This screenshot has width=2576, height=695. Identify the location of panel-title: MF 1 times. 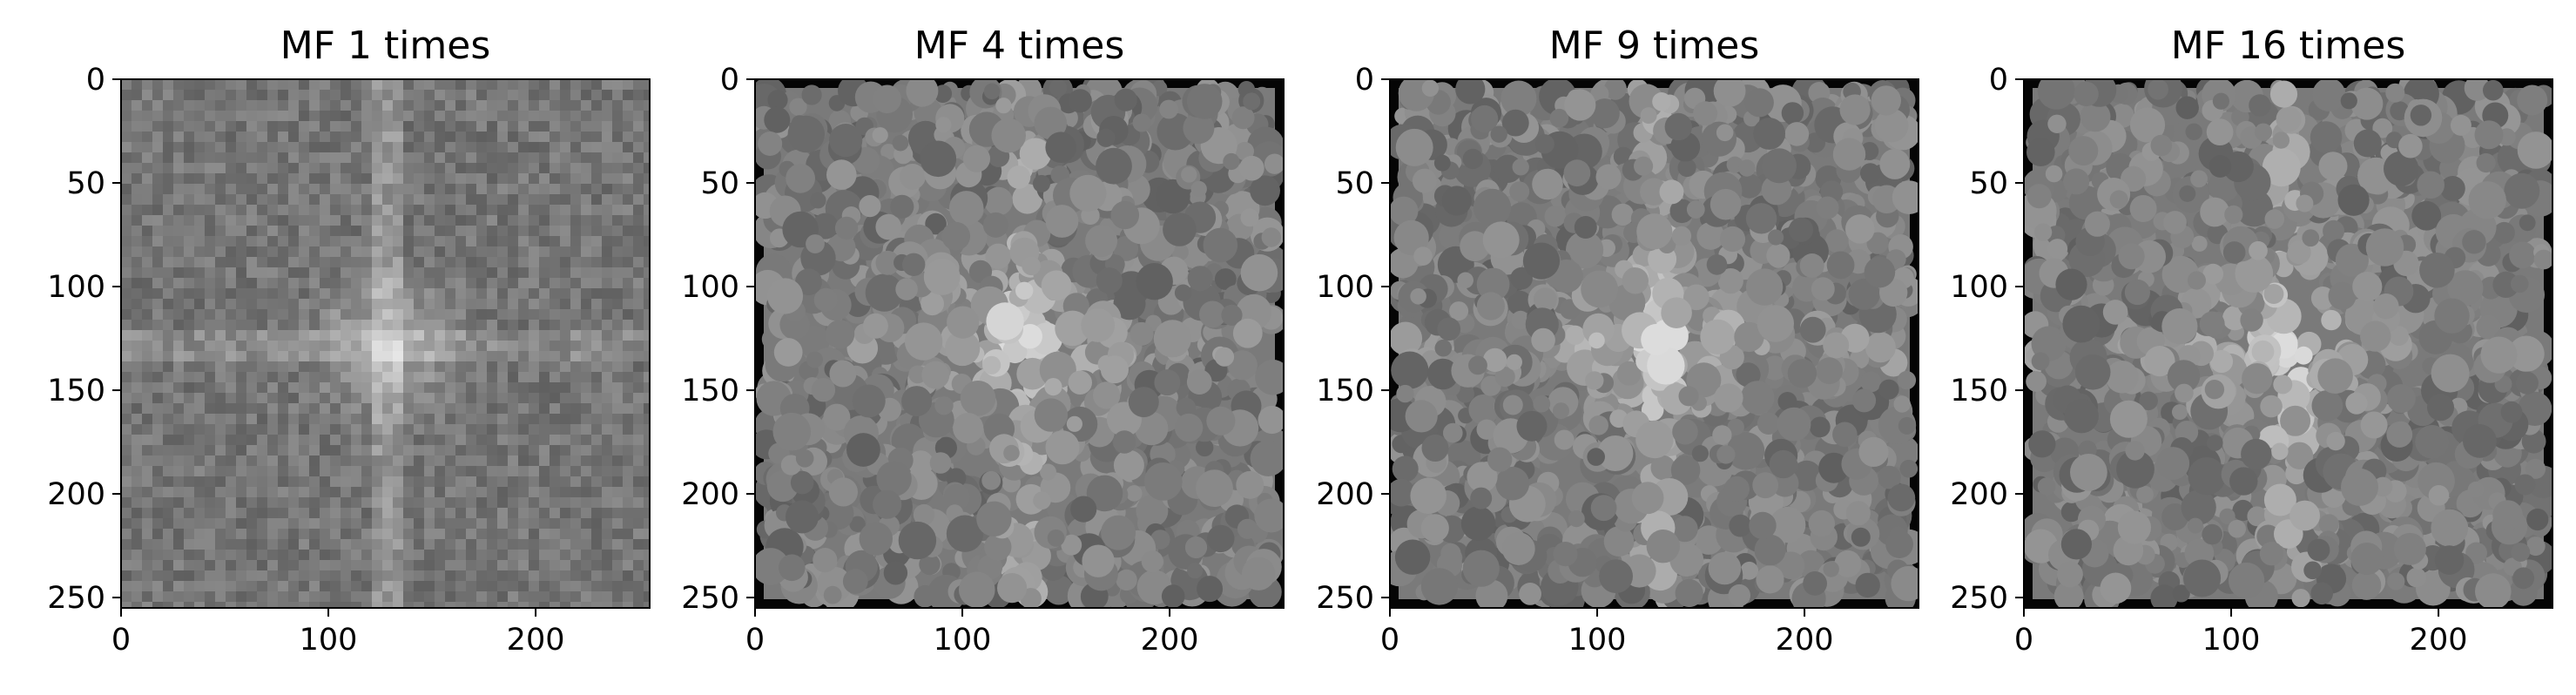
(386, 46).